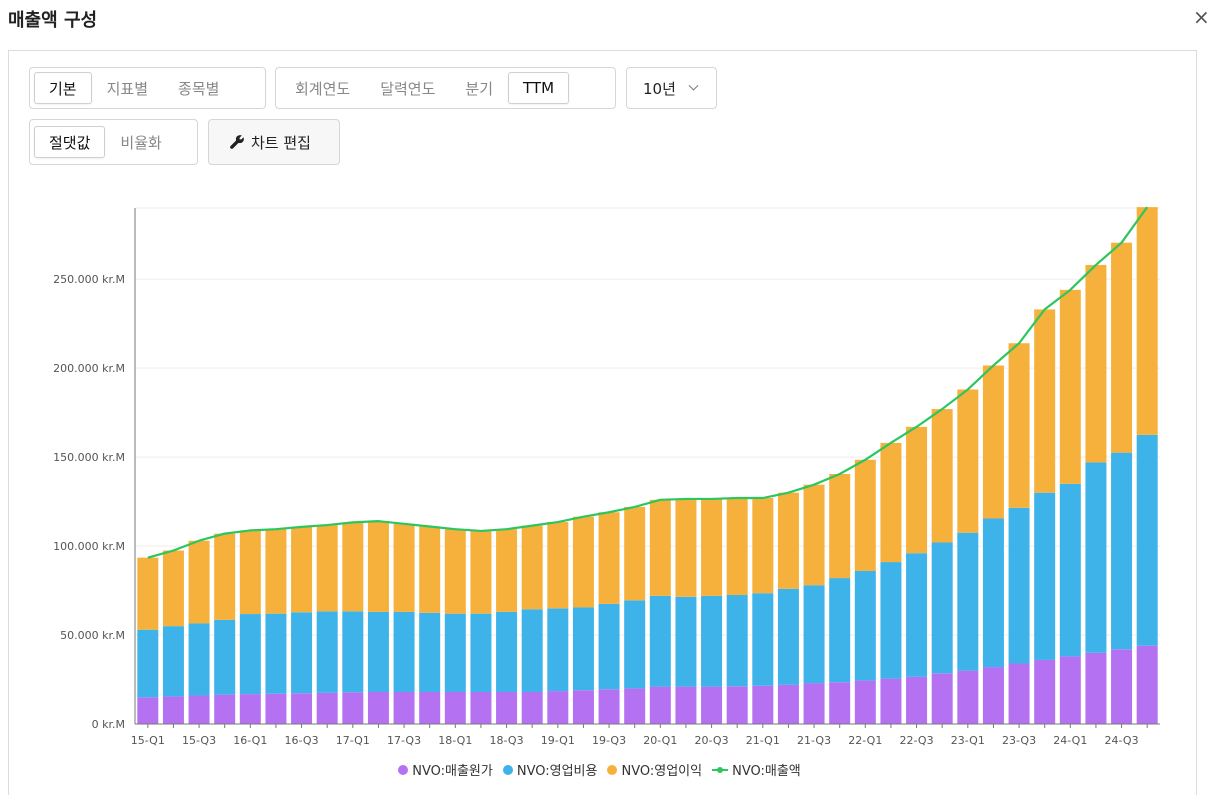 This screenshot has height=795, width=1215. Describe the element at coordinates (660, 740) in the screenshot. I see `x-tick-label: 20-Q1` at that location.